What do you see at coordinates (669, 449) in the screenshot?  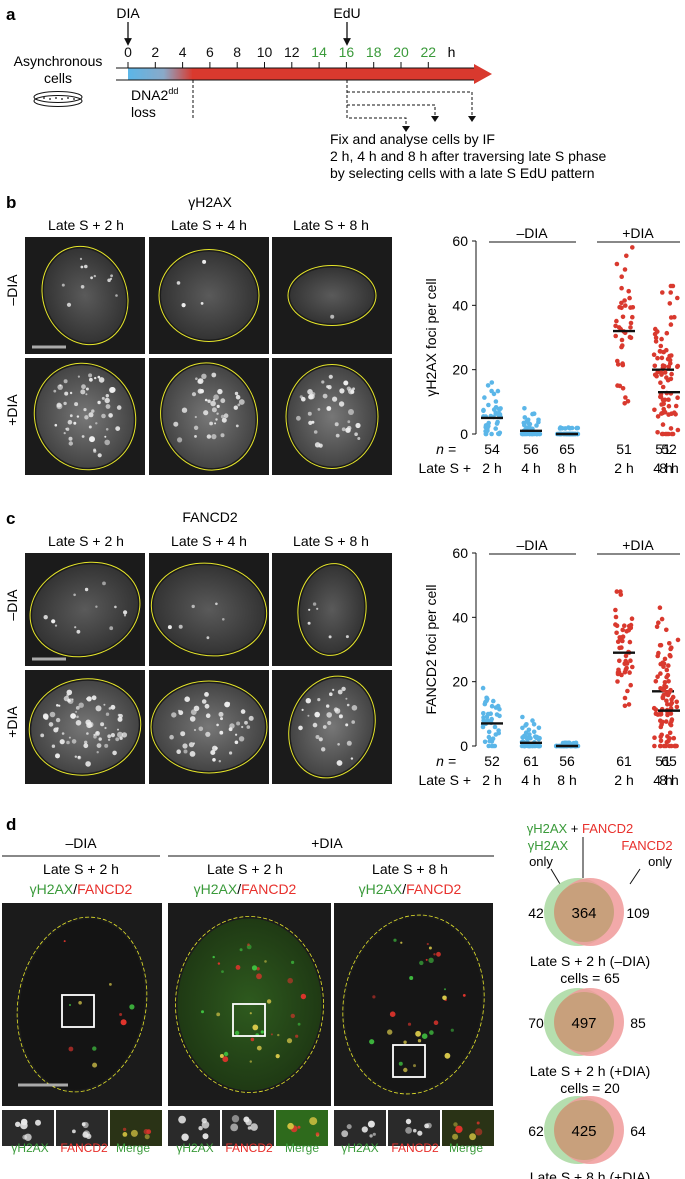 I see `n-value: 52` at bounding box center [669, 449].